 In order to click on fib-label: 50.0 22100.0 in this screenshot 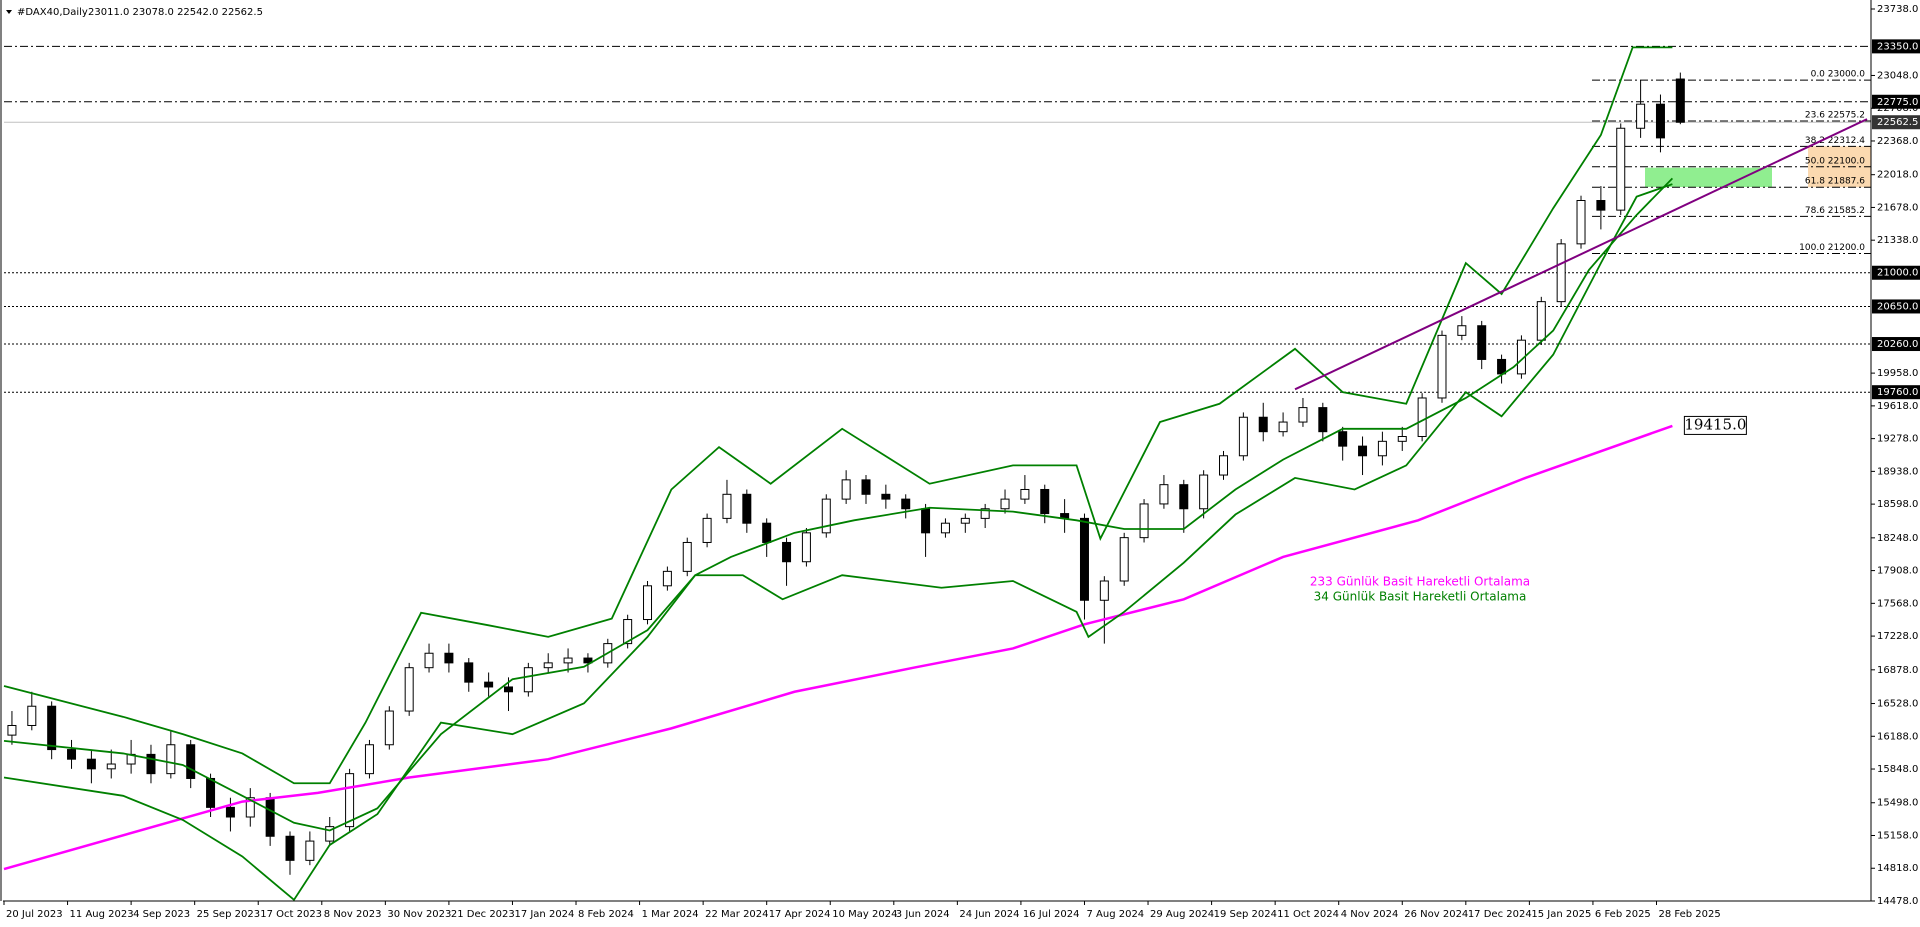, I will do `click(1835, 161)`.